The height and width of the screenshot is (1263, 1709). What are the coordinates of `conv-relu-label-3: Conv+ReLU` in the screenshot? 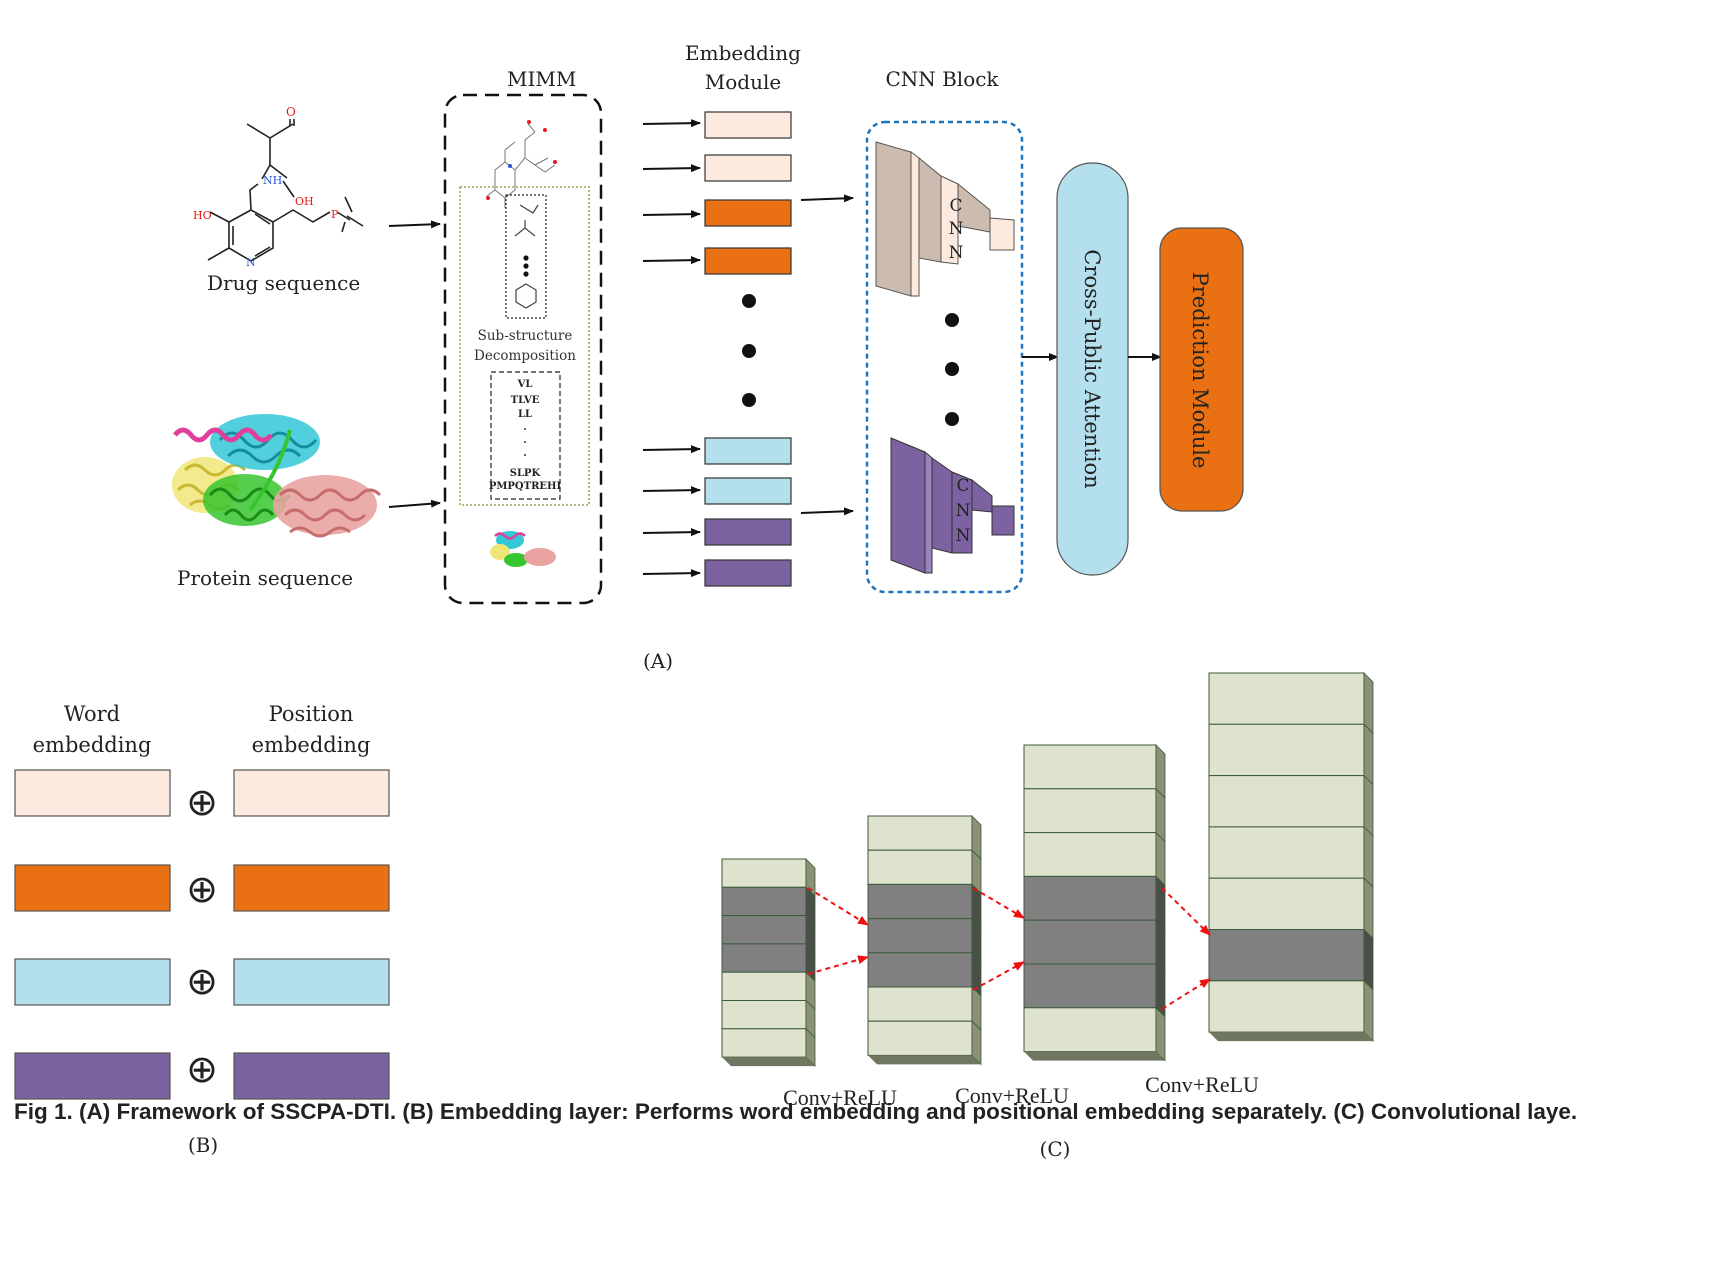 It's located at (1202, 1084).